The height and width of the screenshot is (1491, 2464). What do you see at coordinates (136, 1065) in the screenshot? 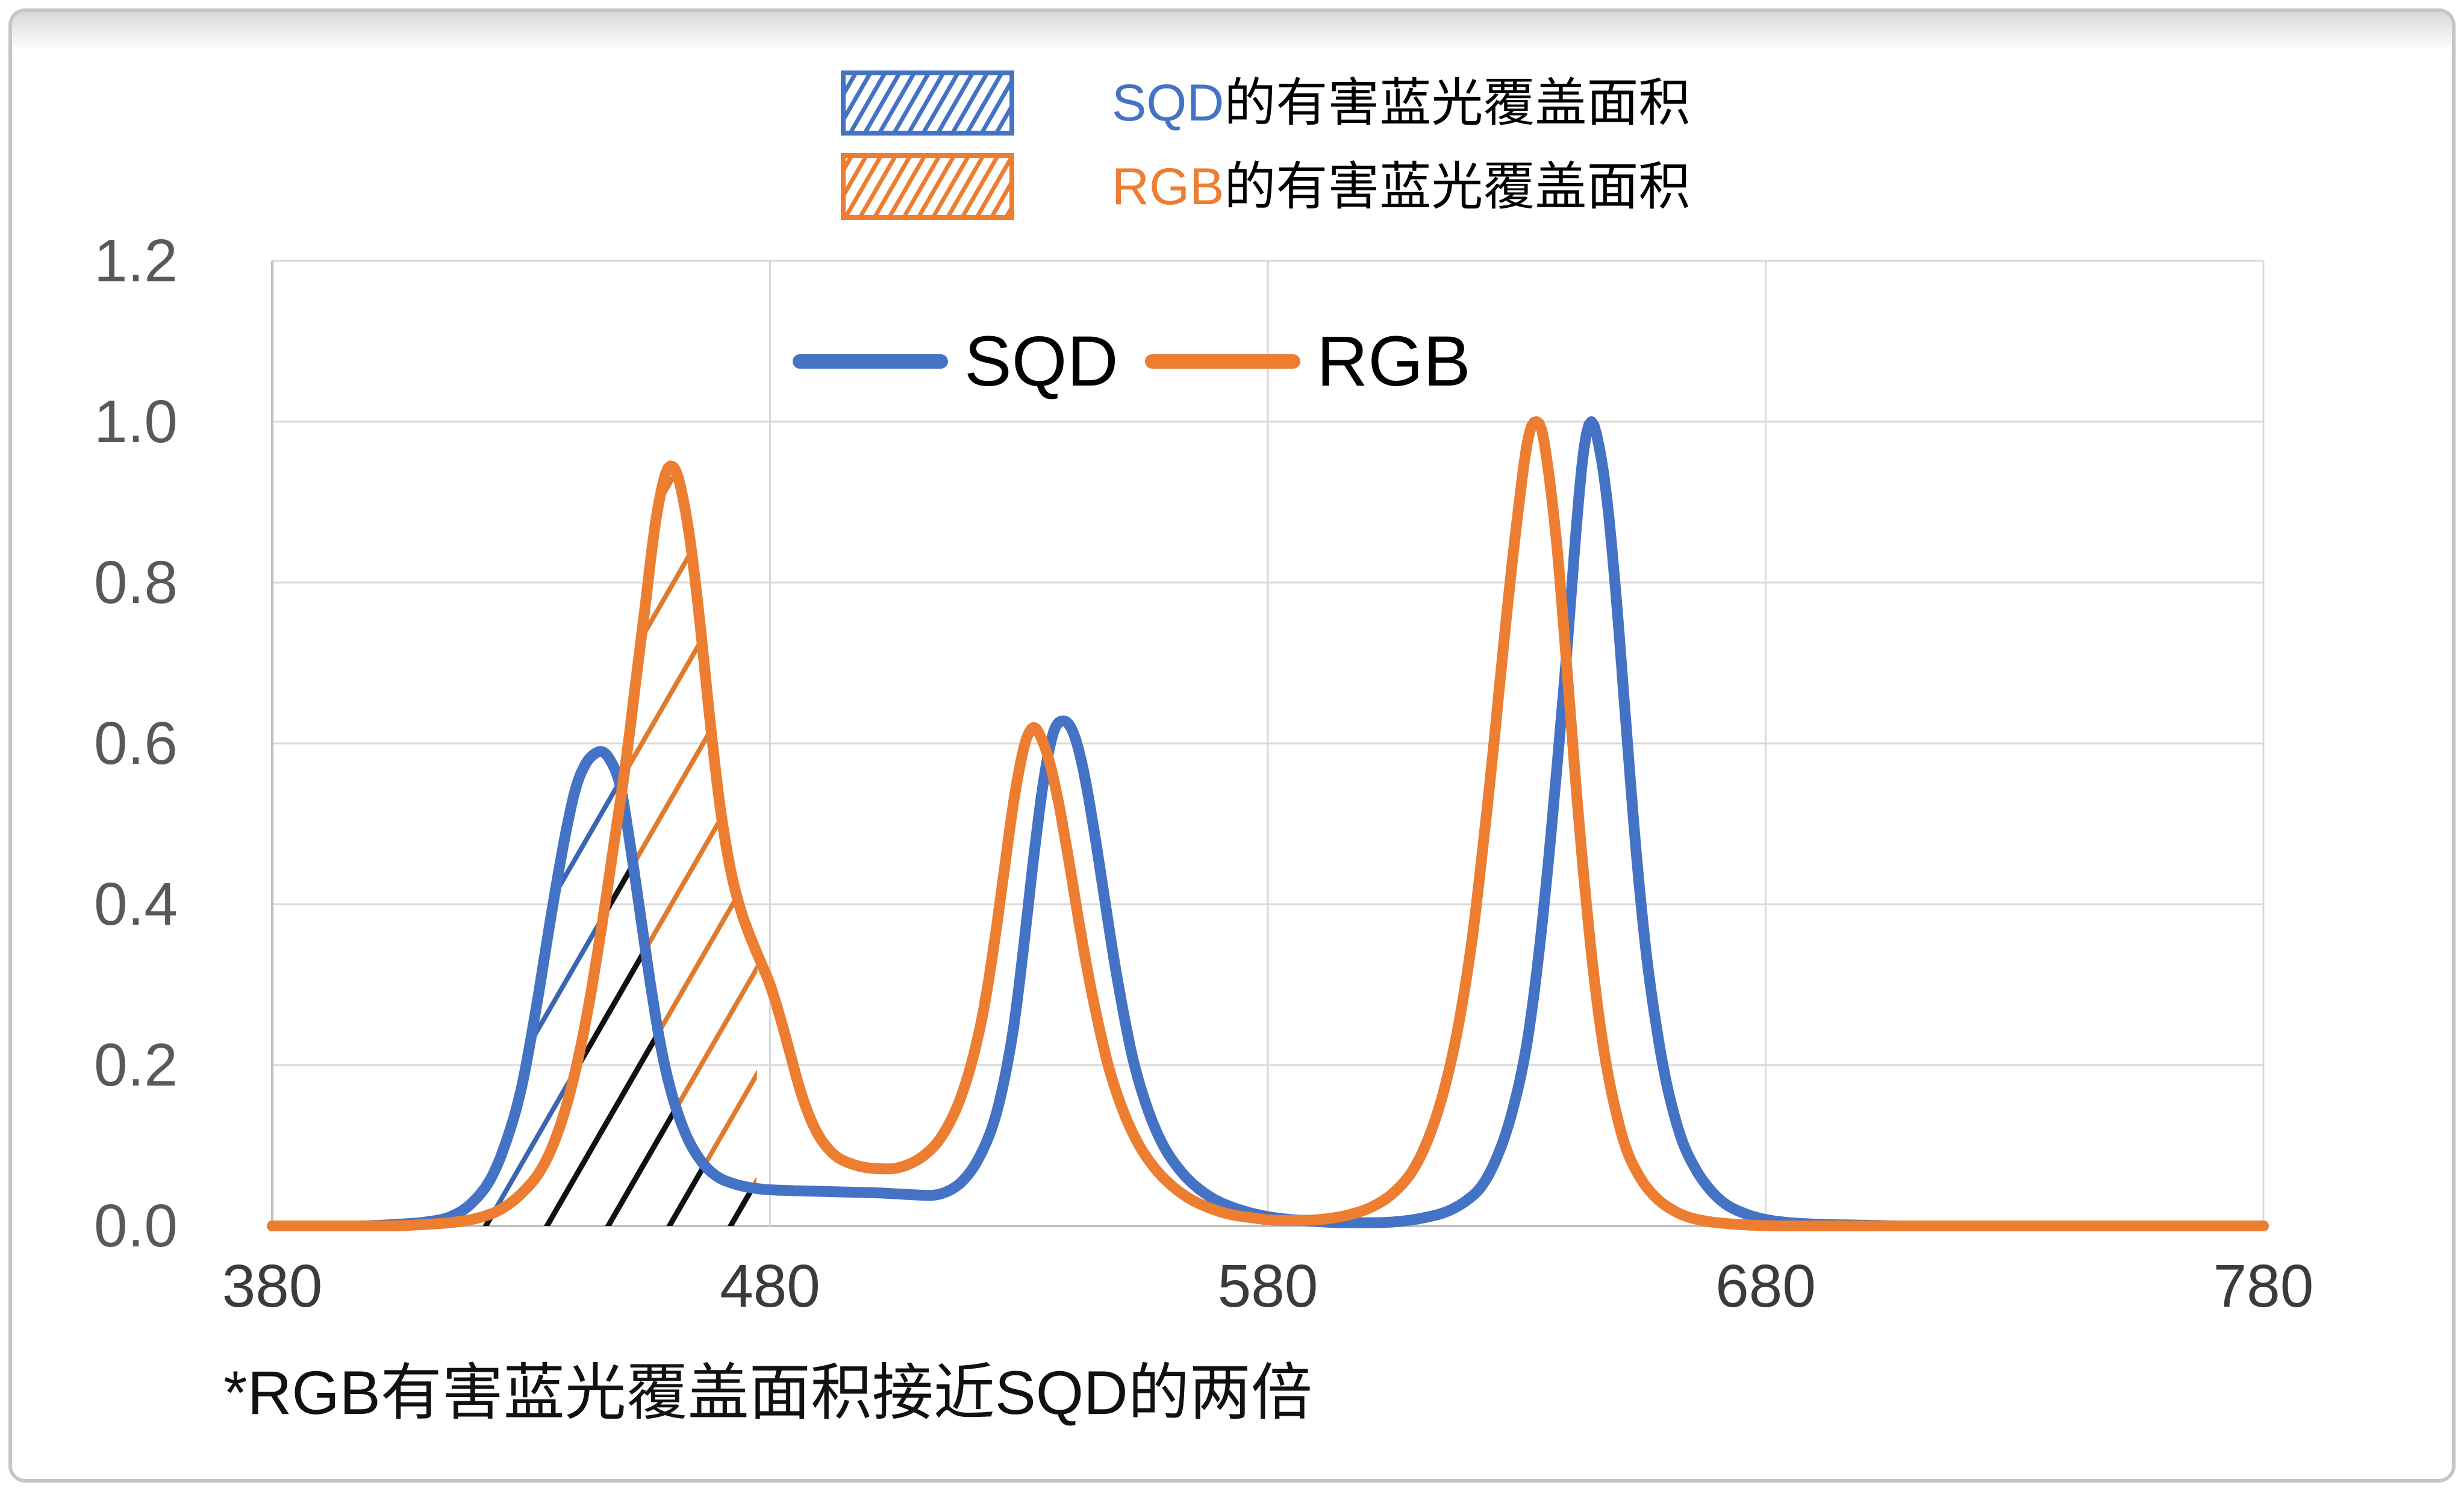
I see `y-tick-label-0.2: 0.2` at bounding box center [136, 1065].